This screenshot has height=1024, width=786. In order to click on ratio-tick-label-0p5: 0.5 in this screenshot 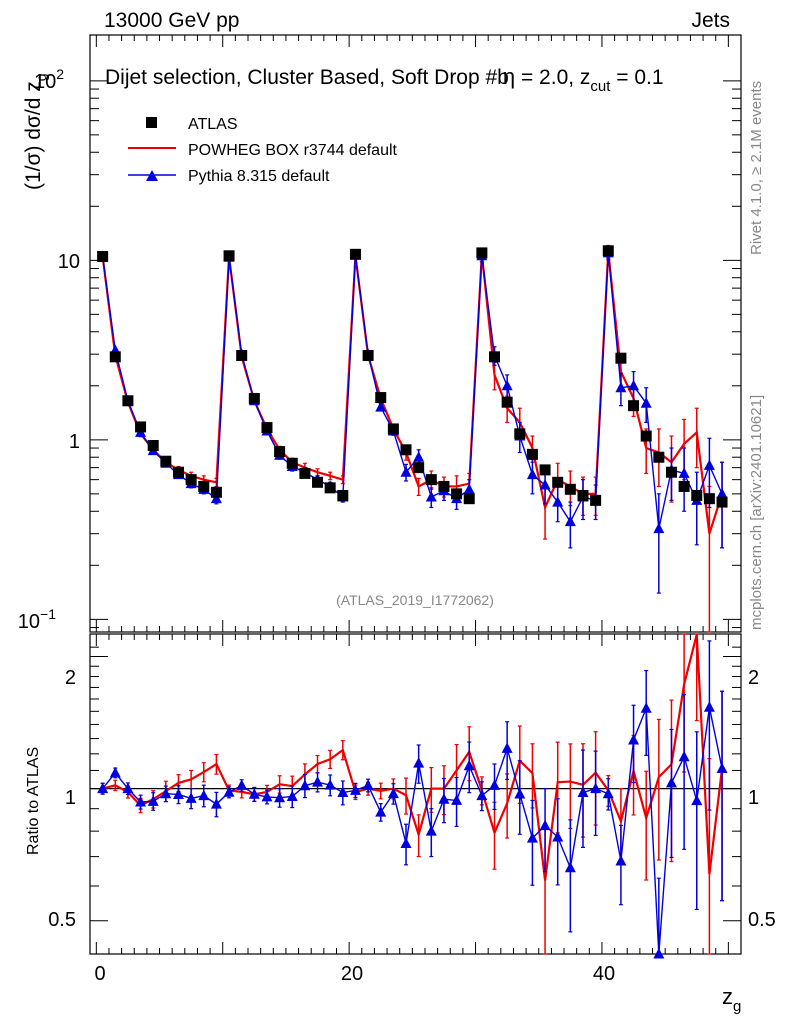, I will do `click(62, 920)`.